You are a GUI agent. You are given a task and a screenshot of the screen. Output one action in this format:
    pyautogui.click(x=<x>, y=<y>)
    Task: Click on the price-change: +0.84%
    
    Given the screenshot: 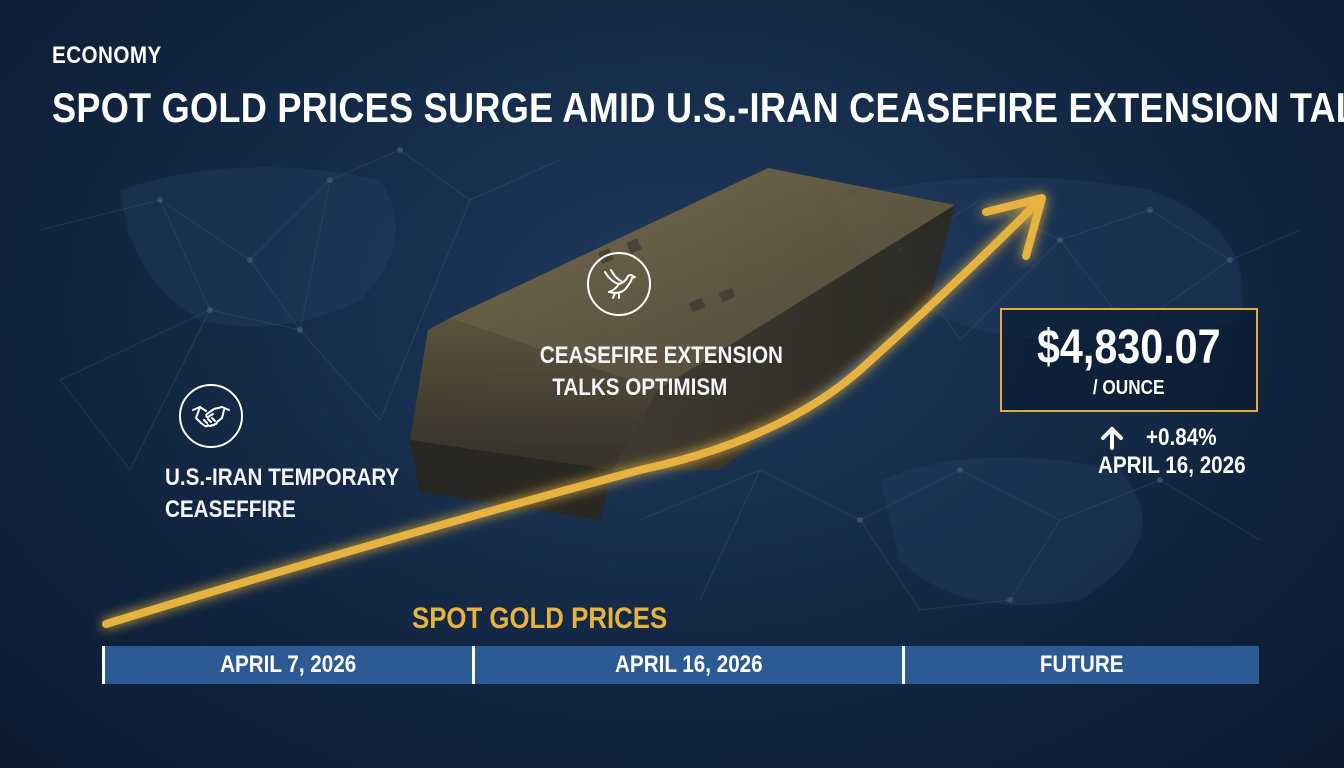 What is the action you would take?
    pyautogui.click(x=1163, y=438)
    